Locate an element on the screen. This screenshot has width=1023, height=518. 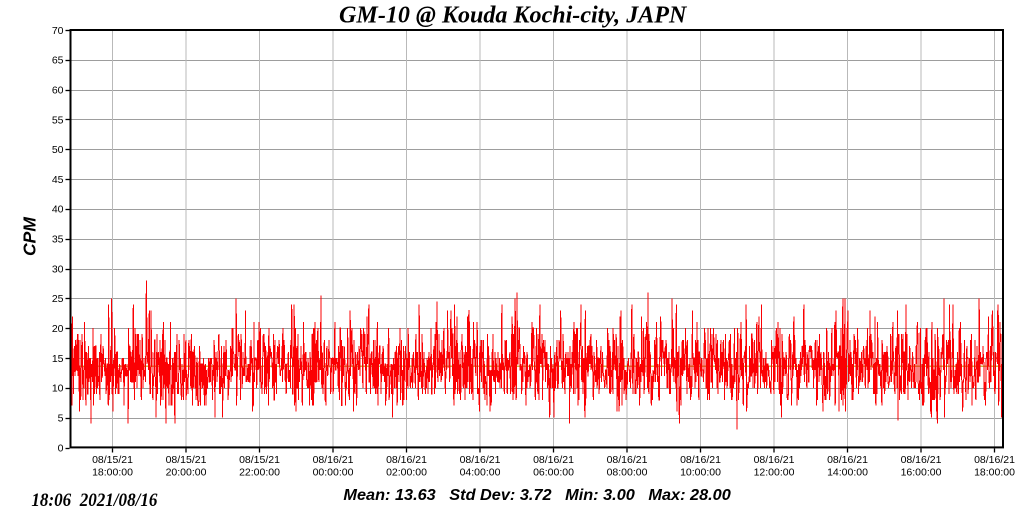
svg-text: 22:00:00 is located at coordinates (259, 473).